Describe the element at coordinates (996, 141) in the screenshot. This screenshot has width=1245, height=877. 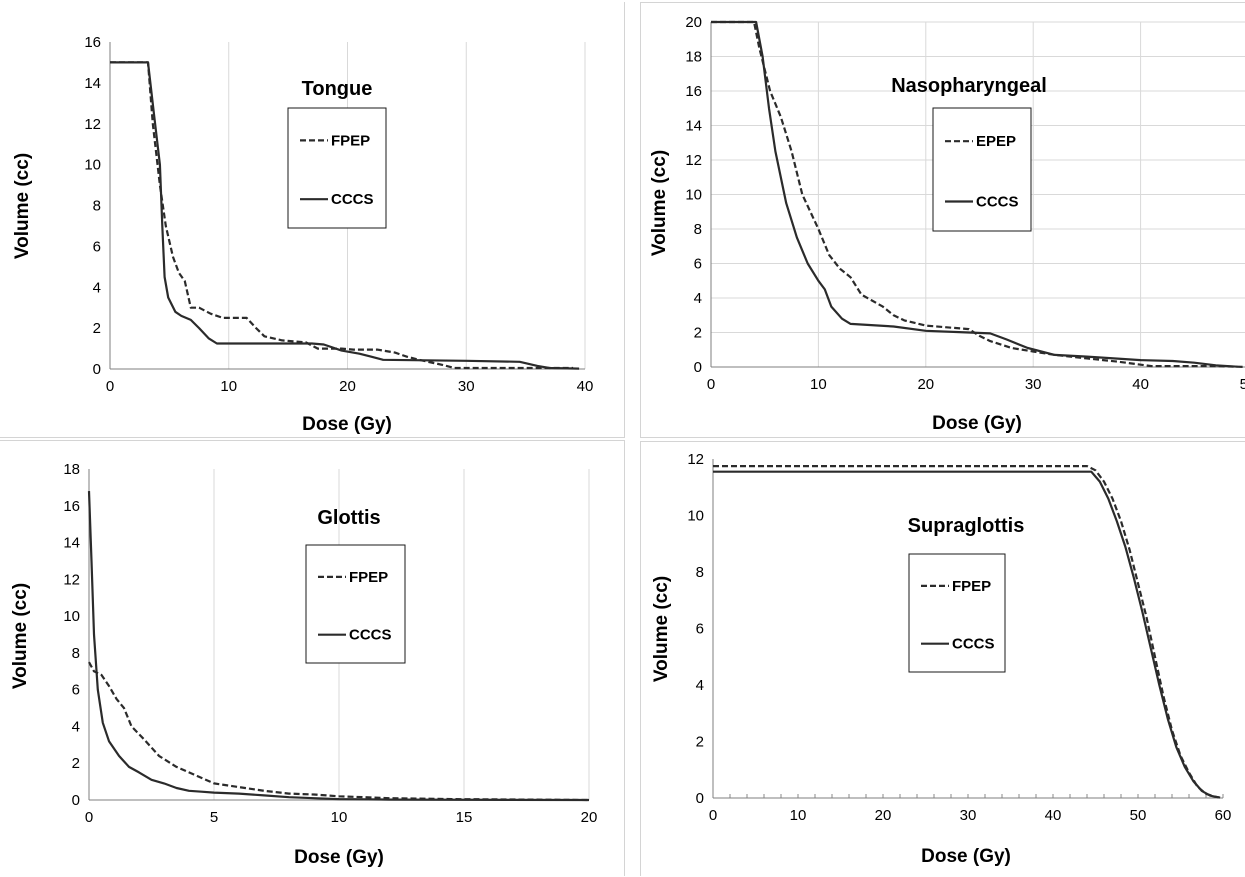
I see `legend-label-epep: EPEP` at that location.